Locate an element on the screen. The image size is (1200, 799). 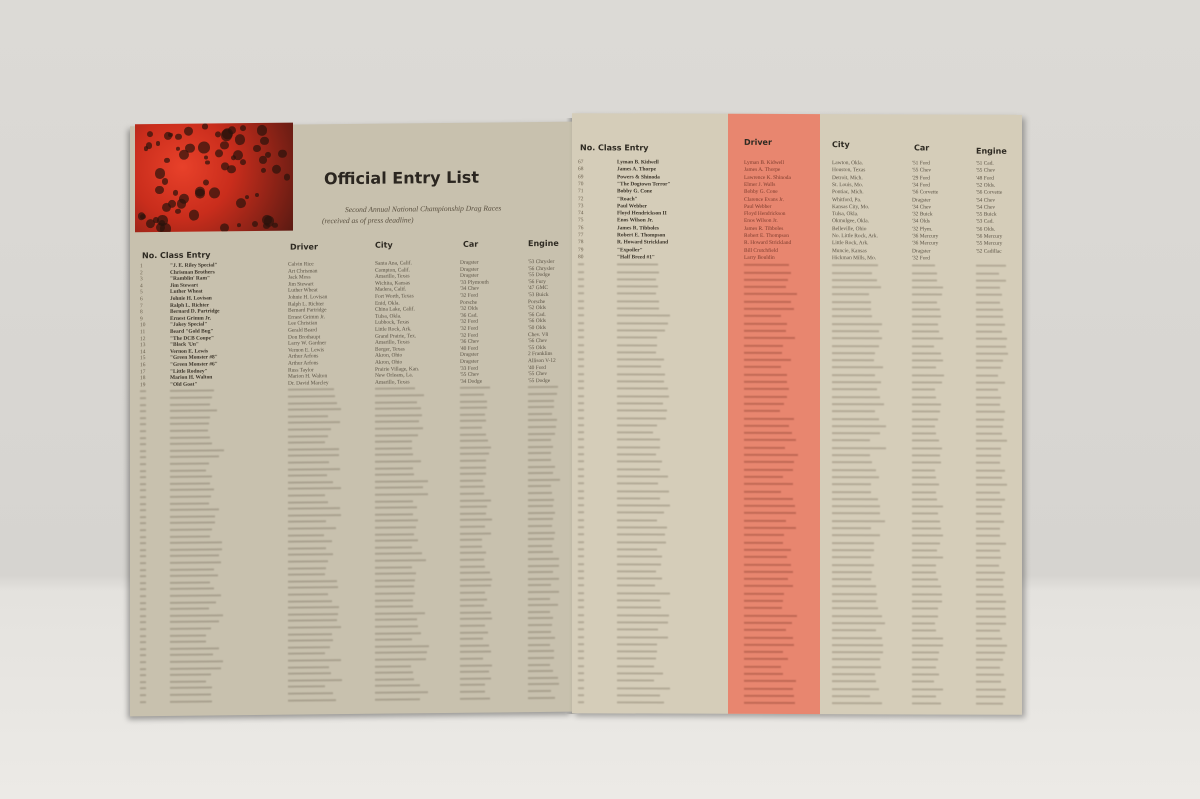
cell-engine: '56 Chrysler is located at coordinates (541, 268).